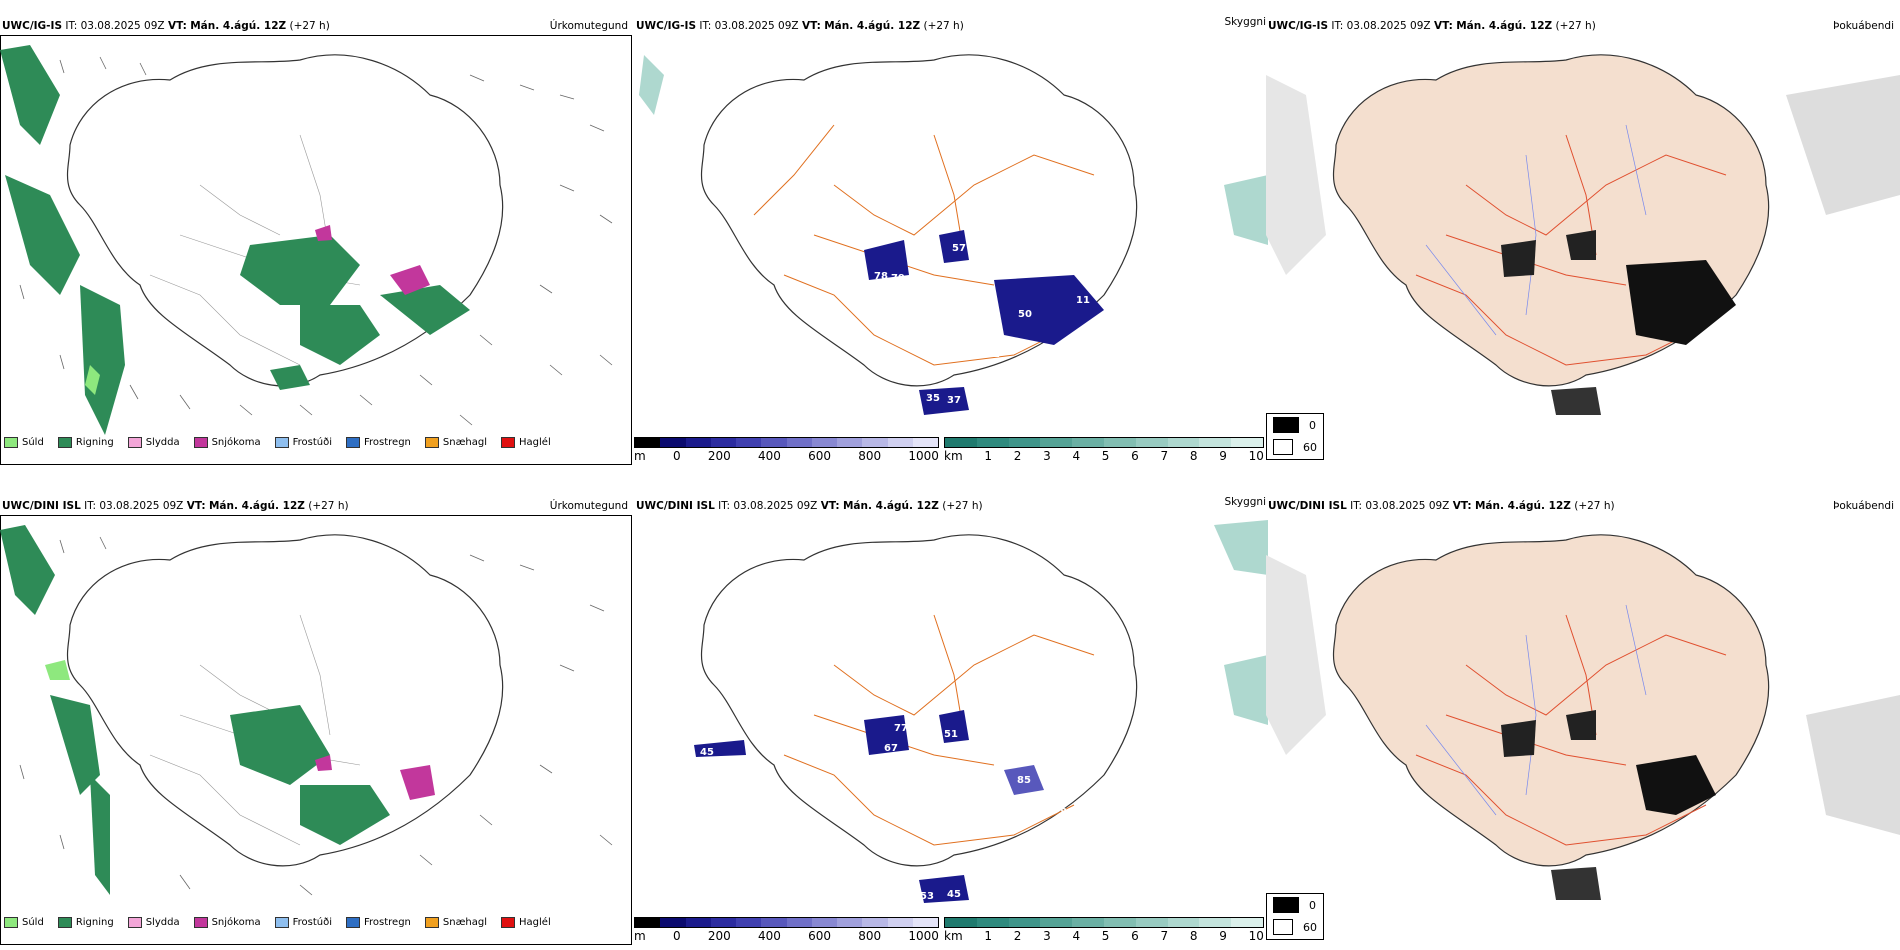  What do you see at coordinates (901, 728) in the screenshot?
I see `svg-text: 77` at bounding box center [901, 728].